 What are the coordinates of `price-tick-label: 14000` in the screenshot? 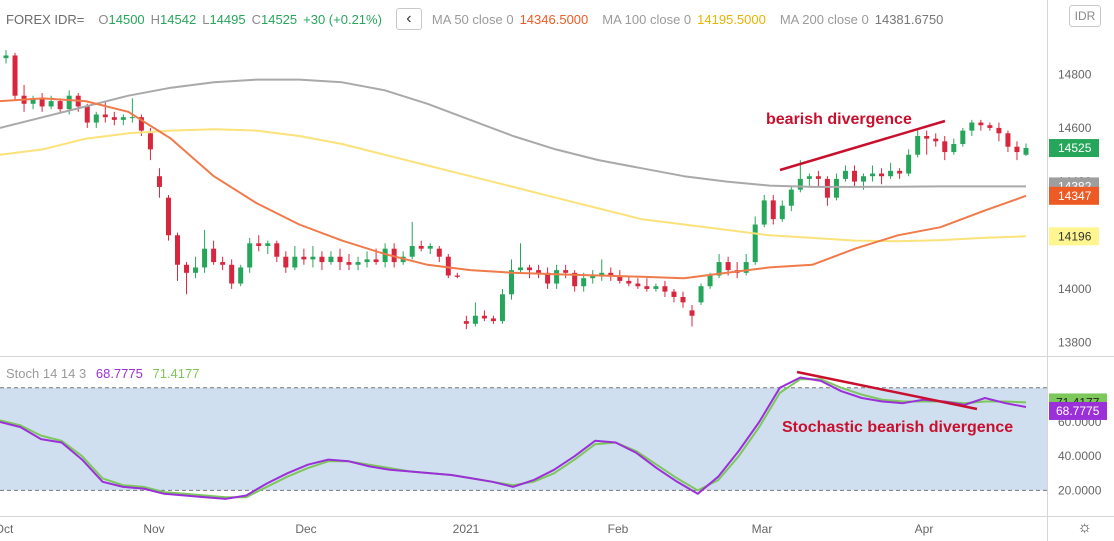 It's located at (1075, 289).